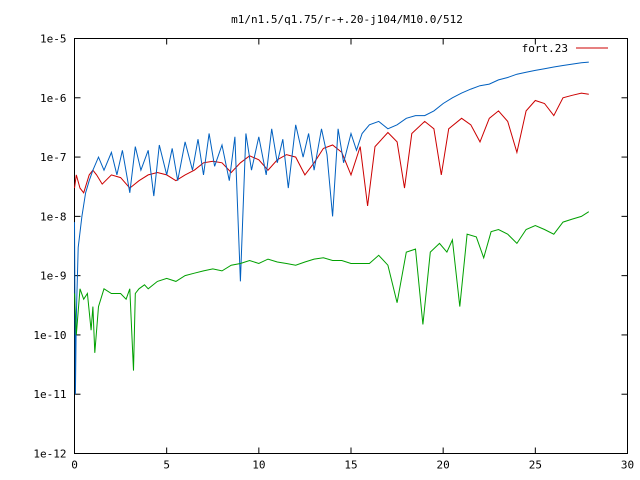 This screenshot has width=640, height=480. What do you see at coordinates (53, 157) in the screenshot?
I see `y-tick-label: 1e-7` at bounding box center [53, 157].